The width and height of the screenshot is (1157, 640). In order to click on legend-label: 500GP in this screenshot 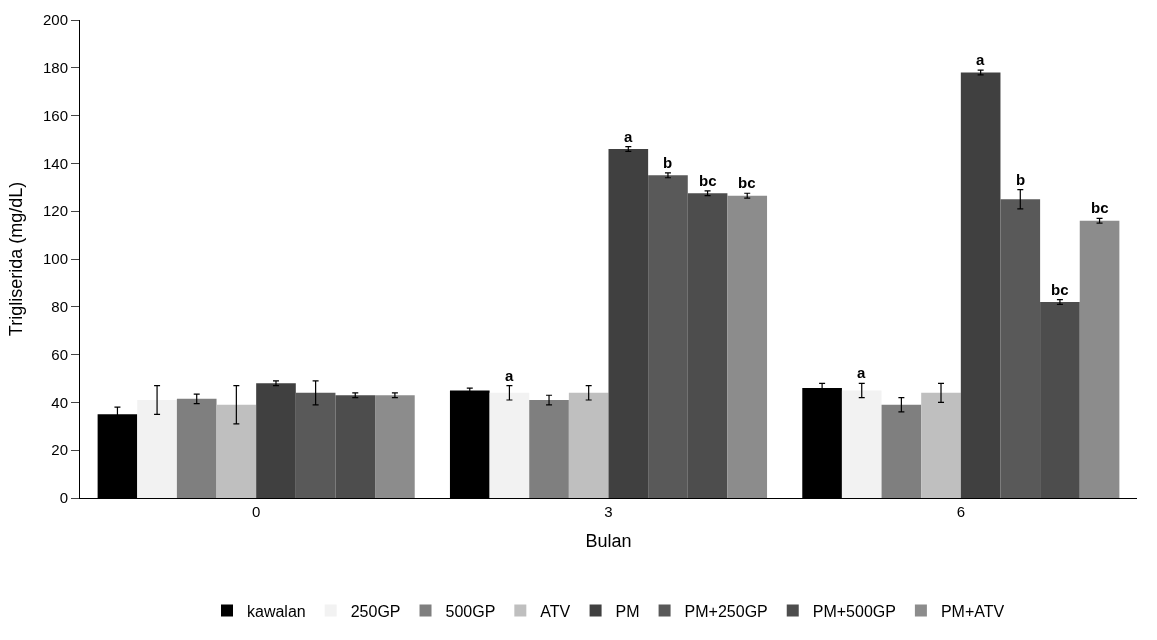, I will do `click(470, 611)`.